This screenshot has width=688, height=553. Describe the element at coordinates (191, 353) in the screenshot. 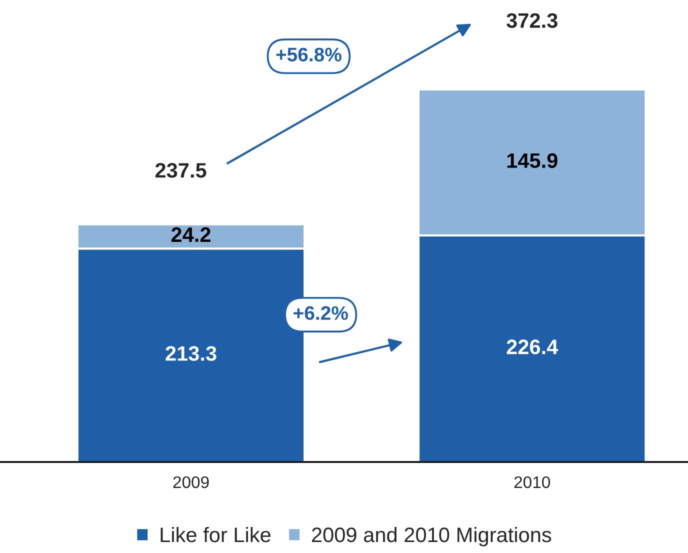

I see `data-label: 213.3` at that location.